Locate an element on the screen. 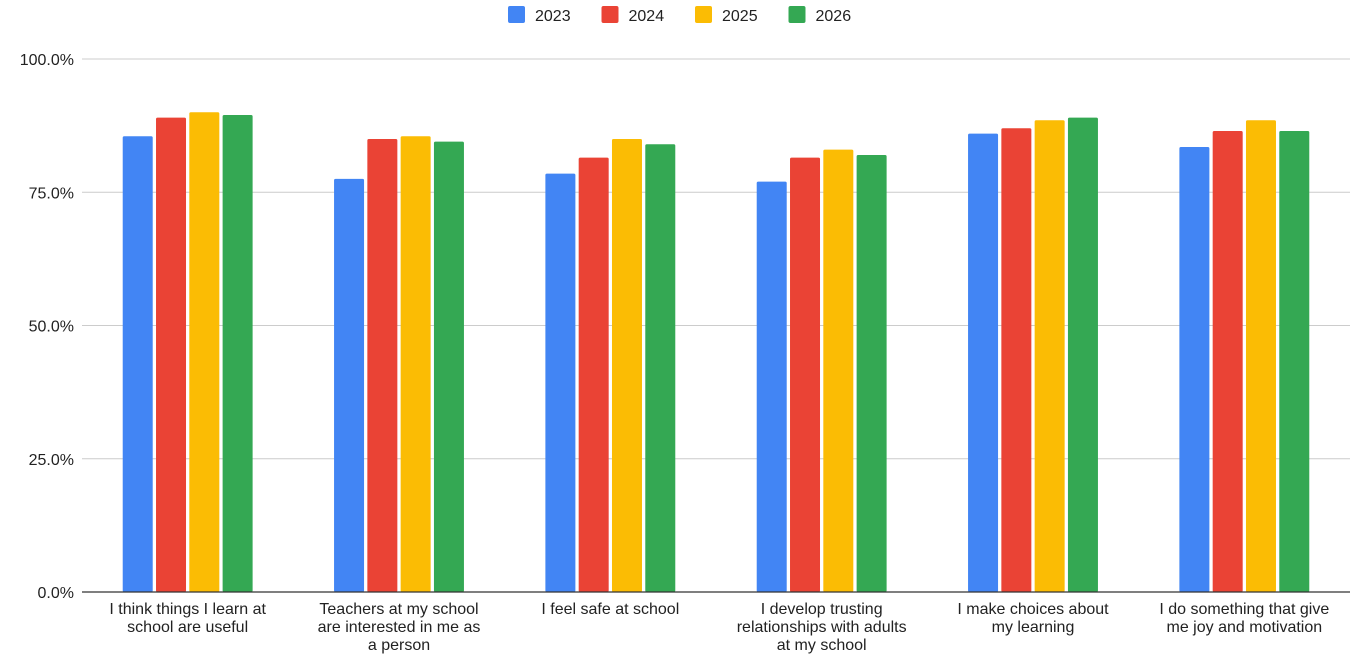 The width and height of the screenshot is (1350, 657). legend-swatch-2023 is located at coordinates (516, 14).